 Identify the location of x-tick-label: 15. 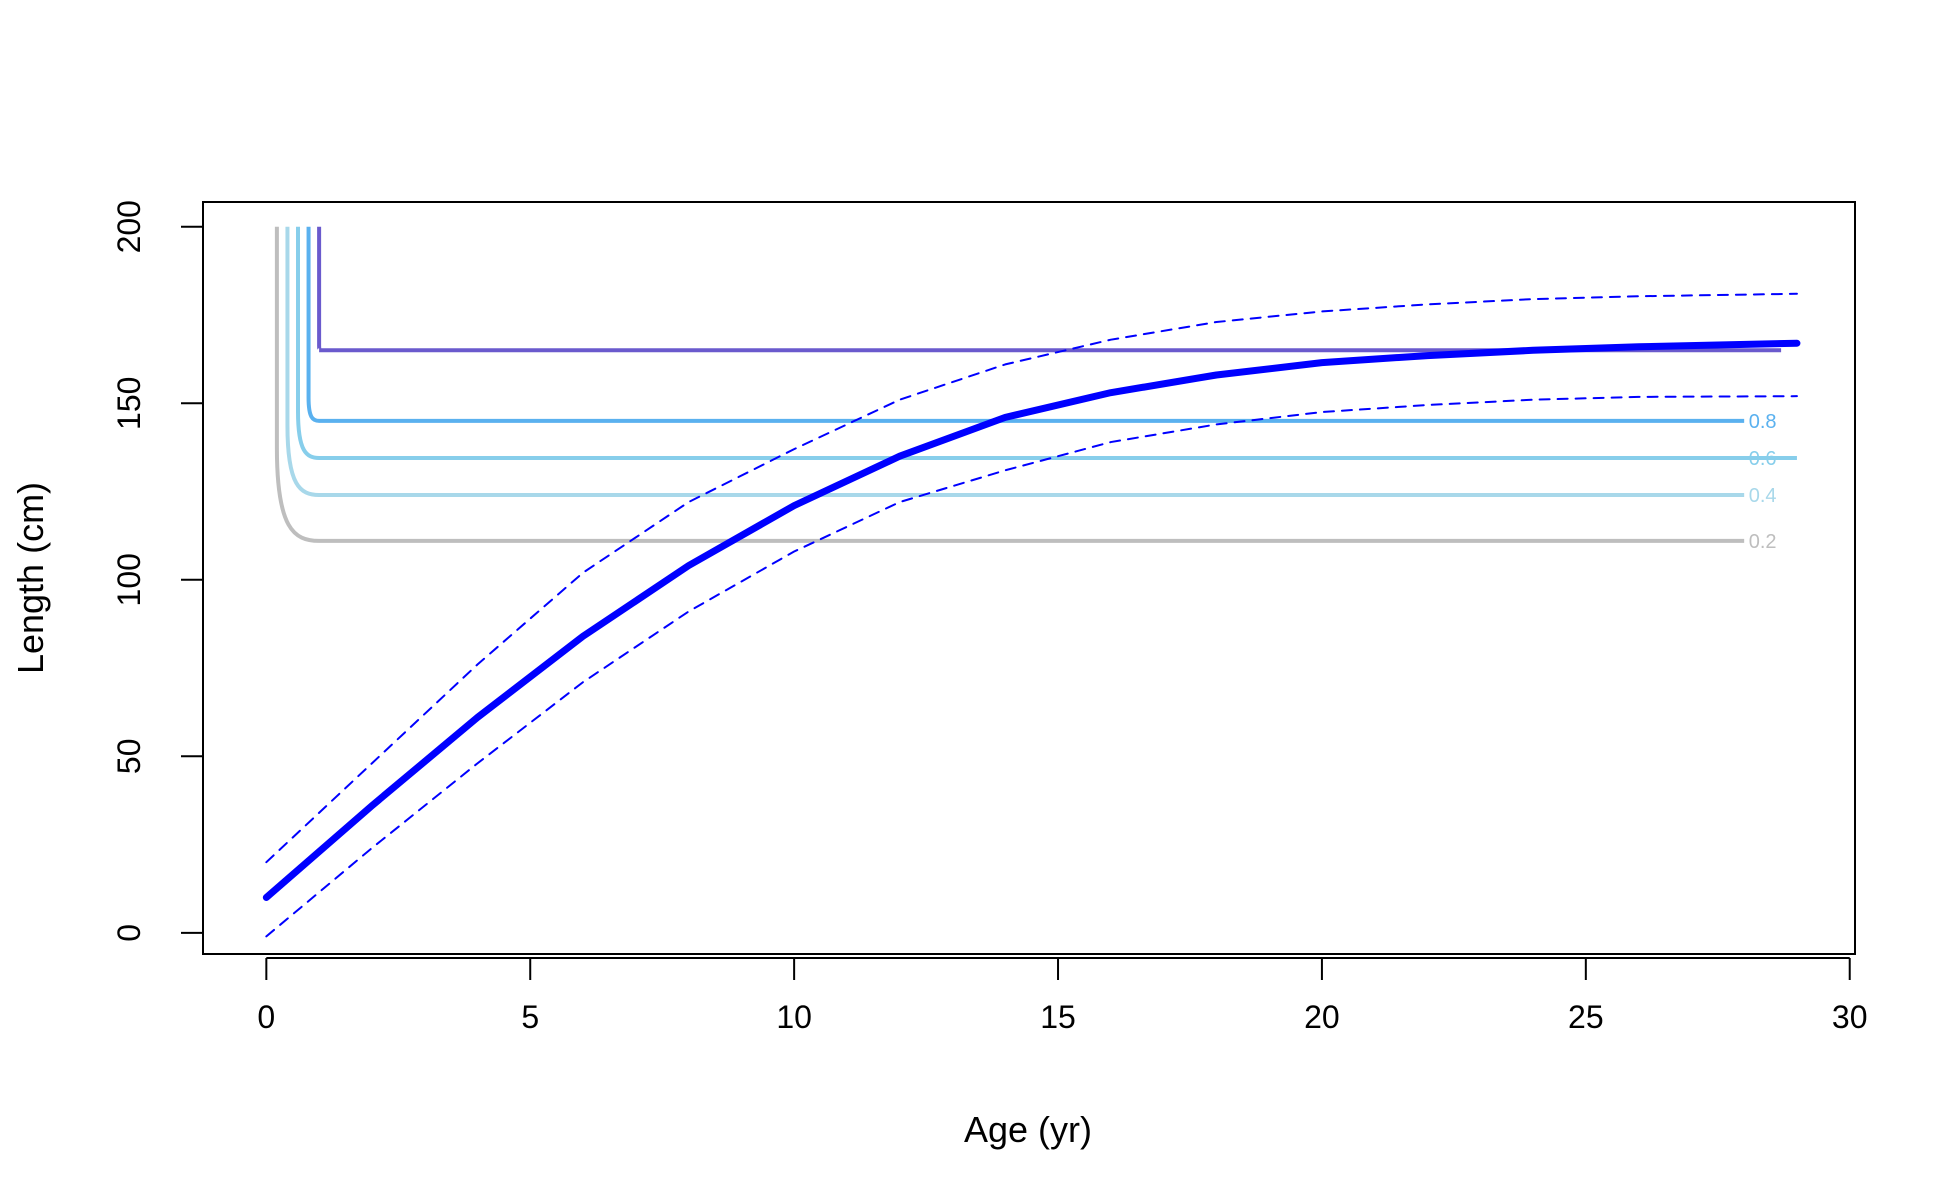
(1058, 1017).